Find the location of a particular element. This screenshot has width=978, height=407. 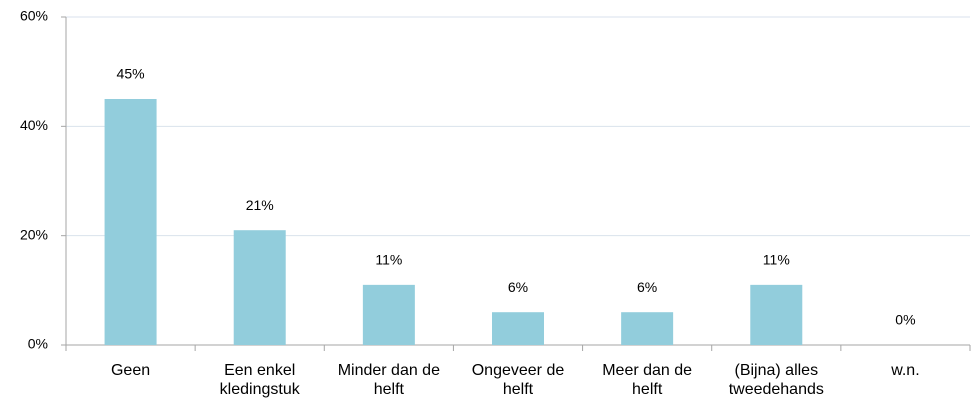

y-tick-label: 20% is located at coordinates (34, 234).